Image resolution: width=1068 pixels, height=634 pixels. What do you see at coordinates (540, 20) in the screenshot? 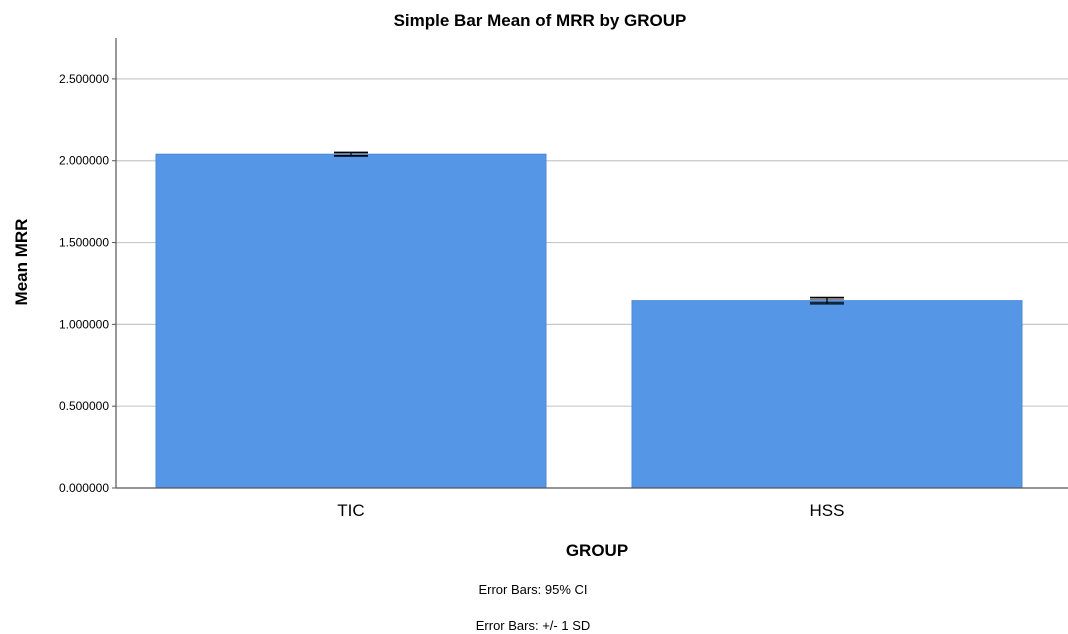
I see `chart-title: Simple Bar Mean of MRR by GROUP` at bounding box center [540, 20].